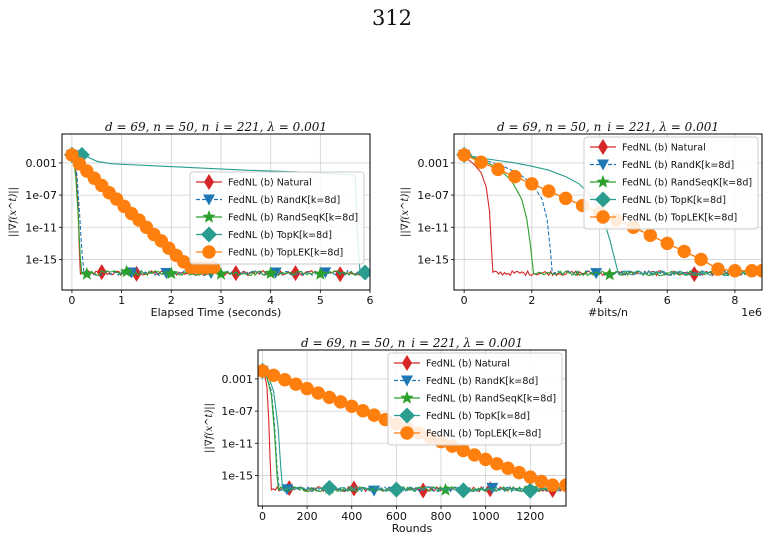 This screenshot has width=784, height=544. I want to click on y-tick-label: 1e-07, so click(41, 195).